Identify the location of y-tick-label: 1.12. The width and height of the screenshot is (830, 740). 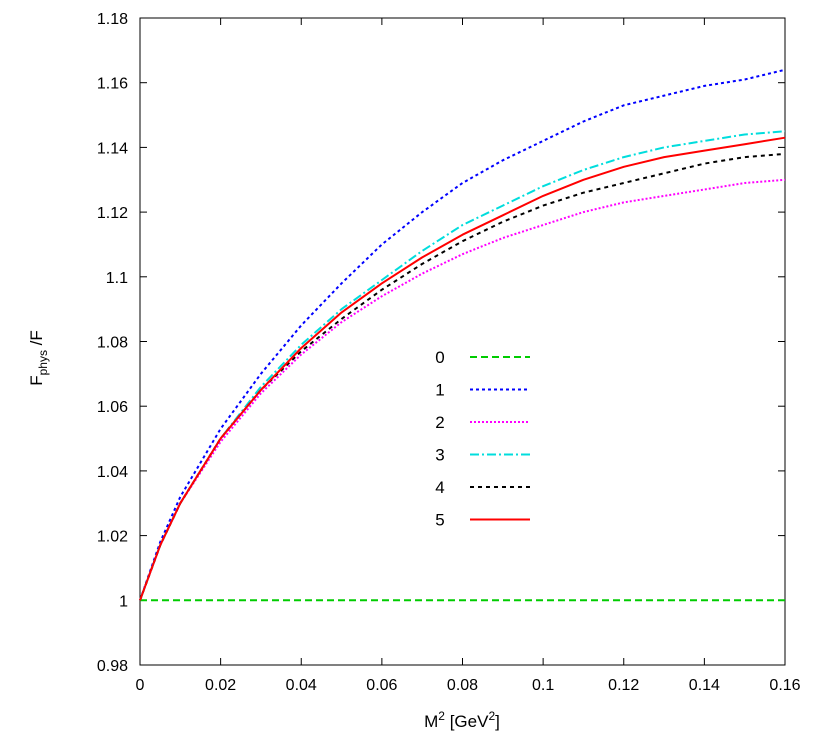
(112, 213).